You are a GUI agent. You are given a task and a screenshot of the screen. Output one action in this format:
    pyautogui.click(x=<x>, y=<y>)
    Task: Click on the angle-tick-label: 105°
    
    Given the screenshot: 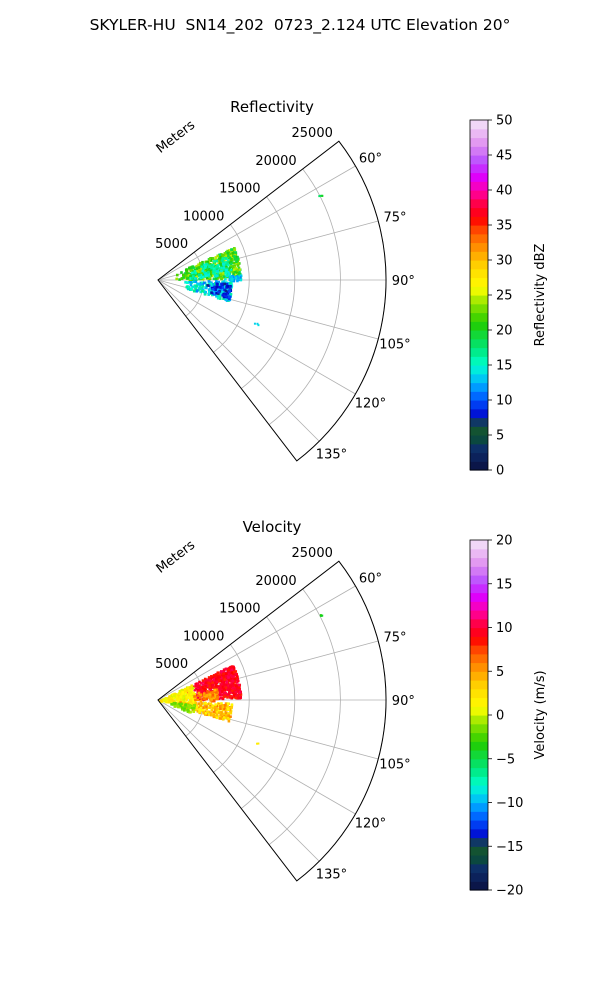 What is the action you would take?
    pyautogui.click(x=394, y=764)
    